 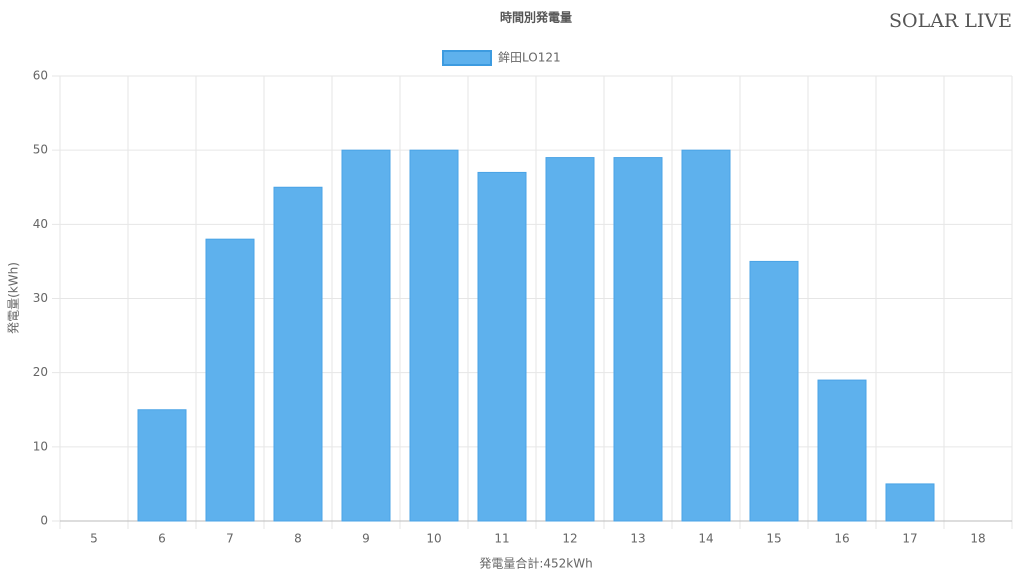 What do you see at coordinates (366, 539) in the screenshot?
I see `x-tick-label: 9` at bounding box center [366, 539].